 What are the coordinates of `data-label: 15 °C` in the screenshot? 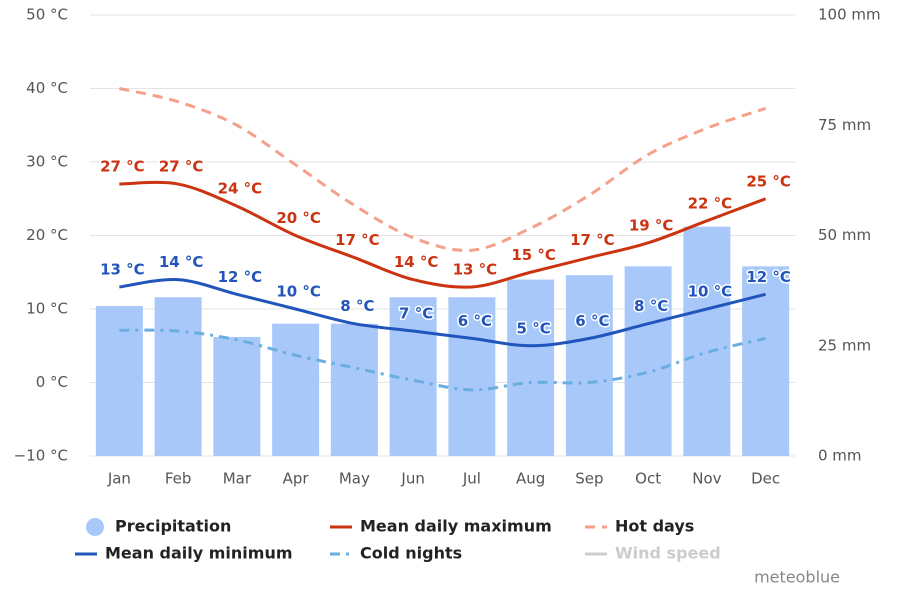 It's located at (533, 255).